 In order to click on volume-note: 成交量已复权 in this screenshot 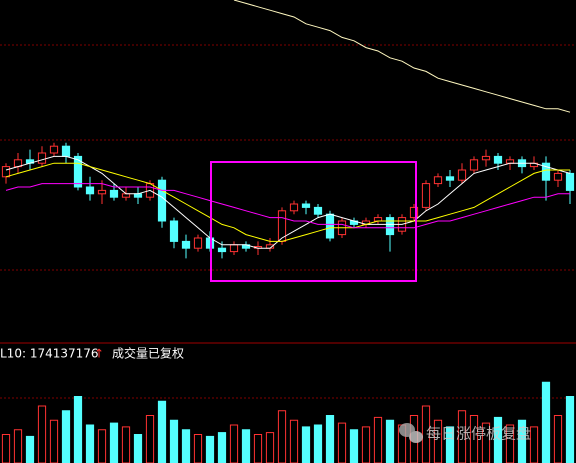, I will do `click(148, 353)`.